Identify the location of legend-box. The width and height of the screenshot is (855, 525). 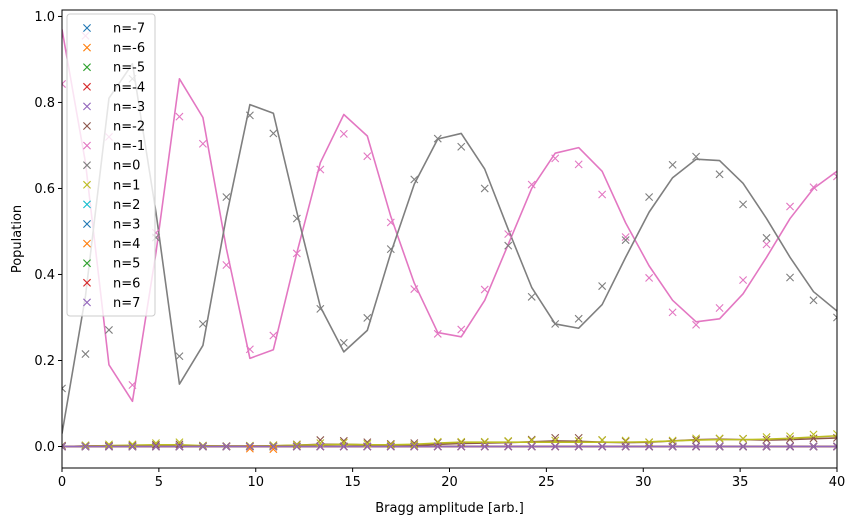
(111, 165).